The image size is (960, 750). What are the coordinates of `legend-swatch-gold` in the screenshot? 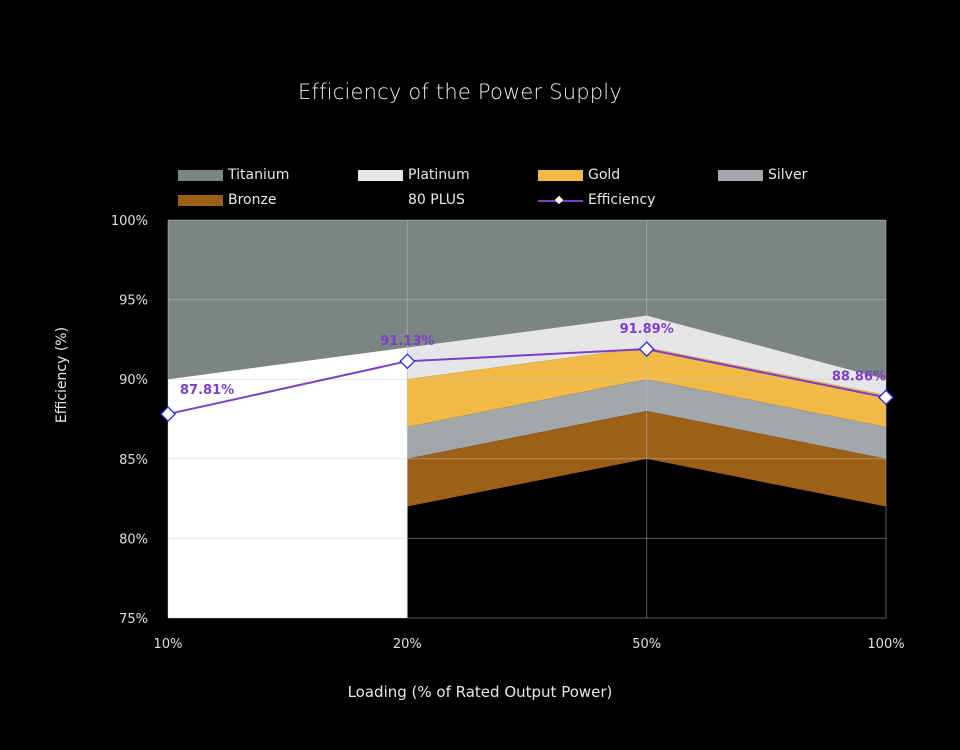 It's located at (560, 175).